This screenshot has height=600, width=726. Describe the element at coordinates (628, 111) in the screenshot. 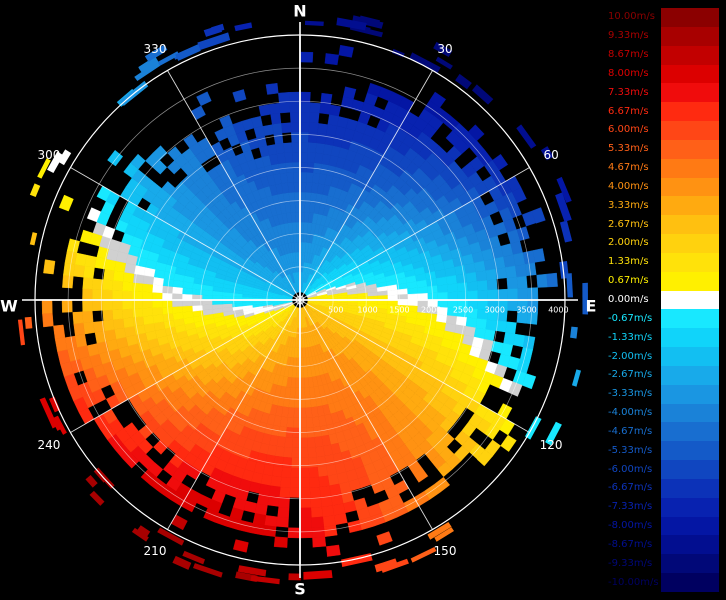

I see `legend-label: 6.67m/s` at that location.